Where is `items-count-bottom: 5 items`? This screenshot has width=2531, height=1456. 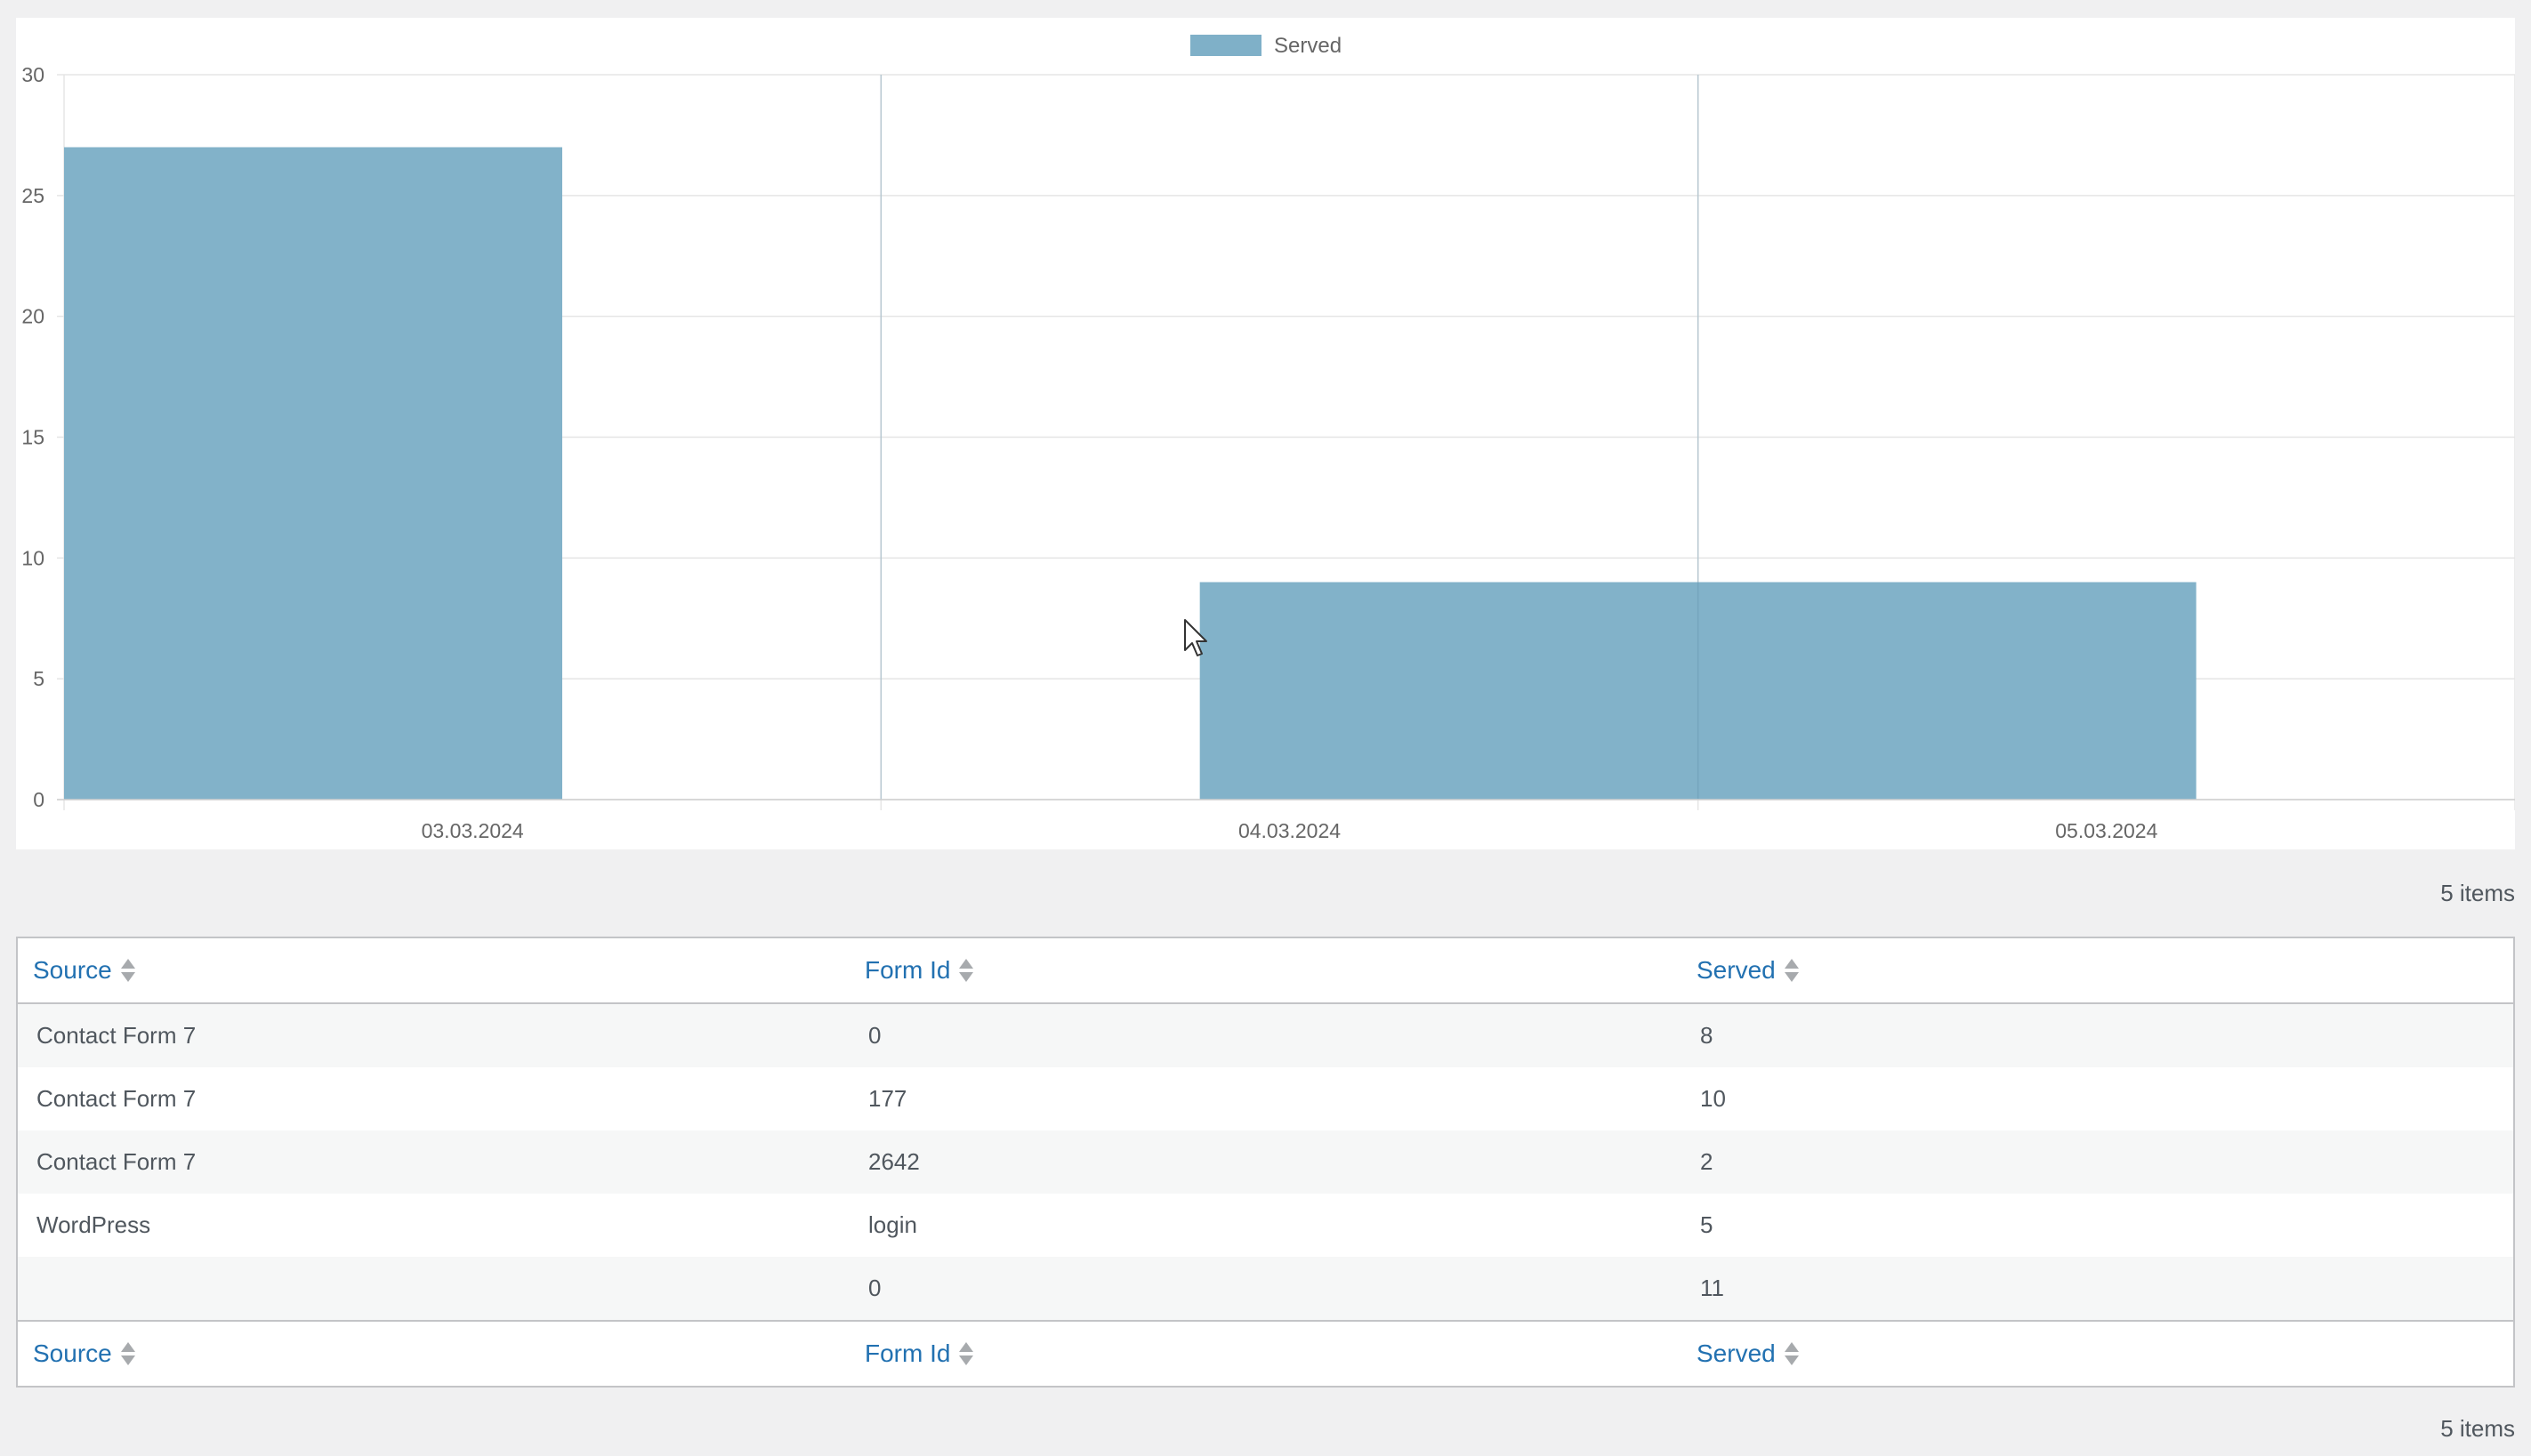 items-count-bottom: 5 items is located at coordinates (2477, 1428).